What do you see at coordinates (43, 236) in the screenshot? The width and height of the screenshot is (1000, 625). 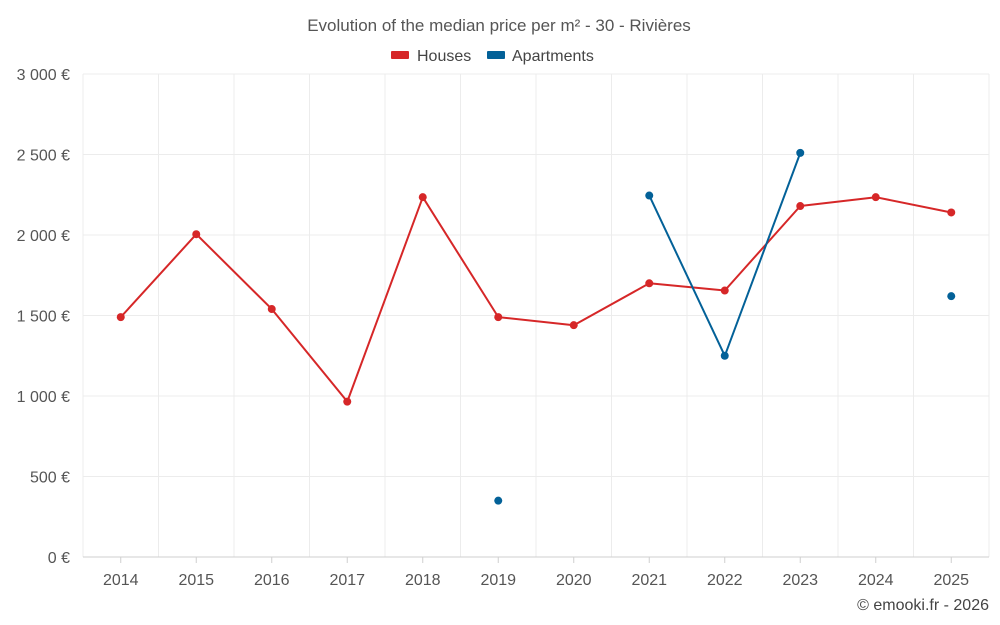 I see `y-tick-label: 2 000 €` at bounding box center [43, 236].